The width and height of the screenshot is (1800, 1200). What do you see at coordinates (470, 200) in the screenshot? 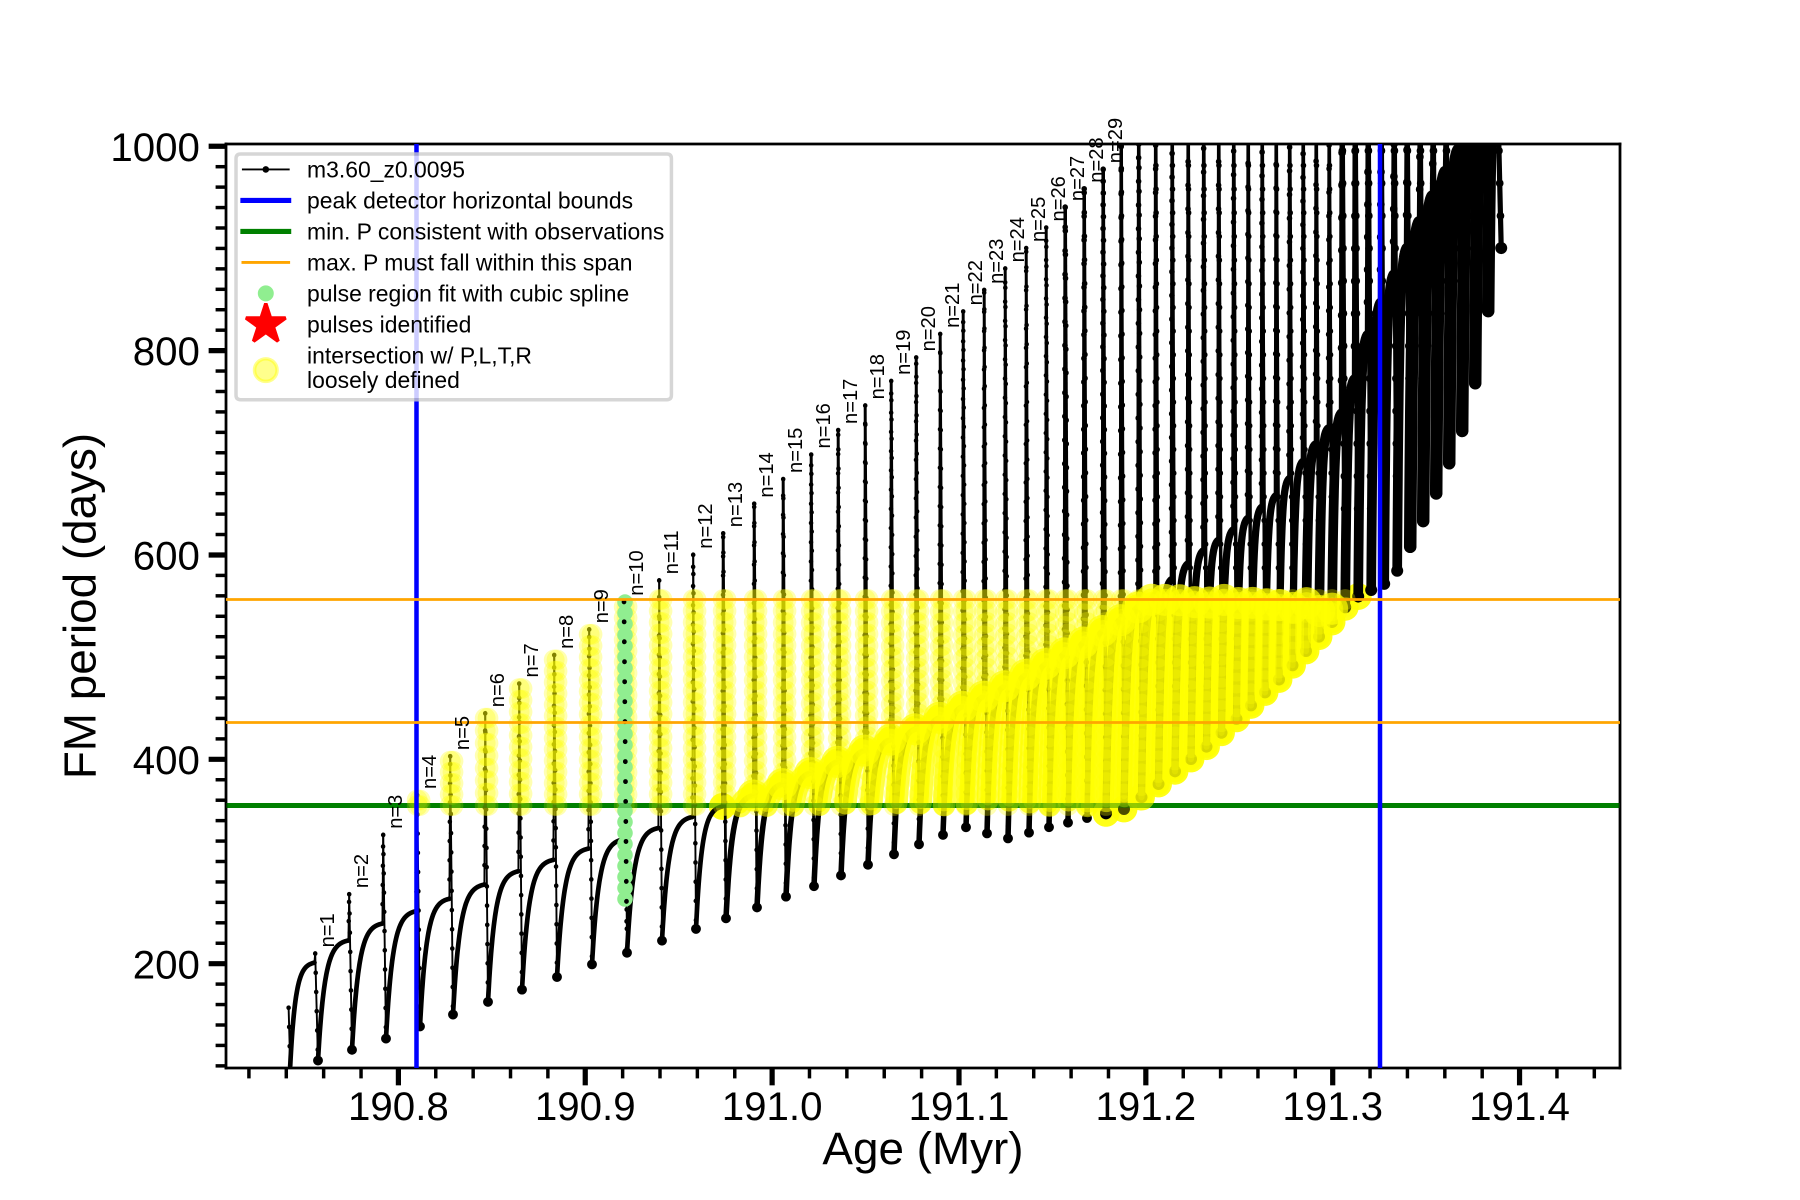
I see `svg-text:peak detector horizontal bound: peak detector horizontal bounds` at bounding box center [470, 200].